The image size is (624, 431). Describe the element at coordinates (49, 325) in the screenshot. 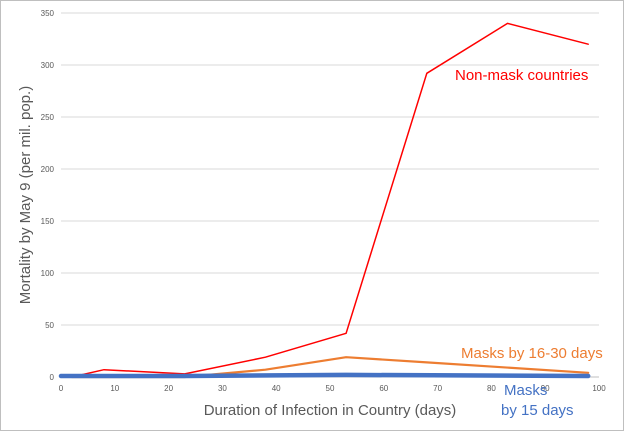

I see `y-tick-label: 50` at that location.